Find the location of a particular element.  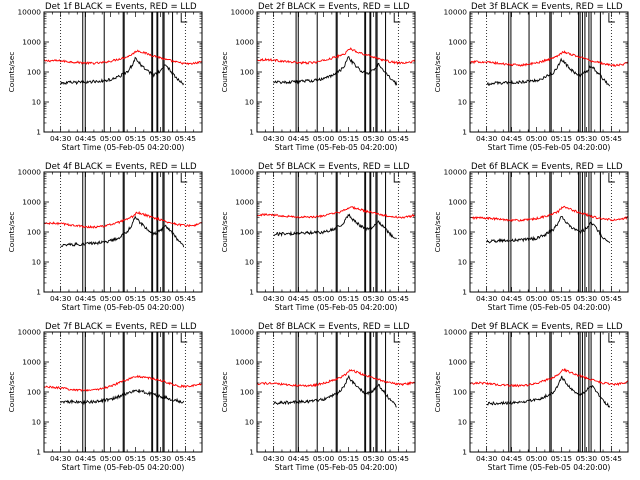

panel-title: Det 1f BLACK = Events, RED = LLD is located at coordinates (121, 7).